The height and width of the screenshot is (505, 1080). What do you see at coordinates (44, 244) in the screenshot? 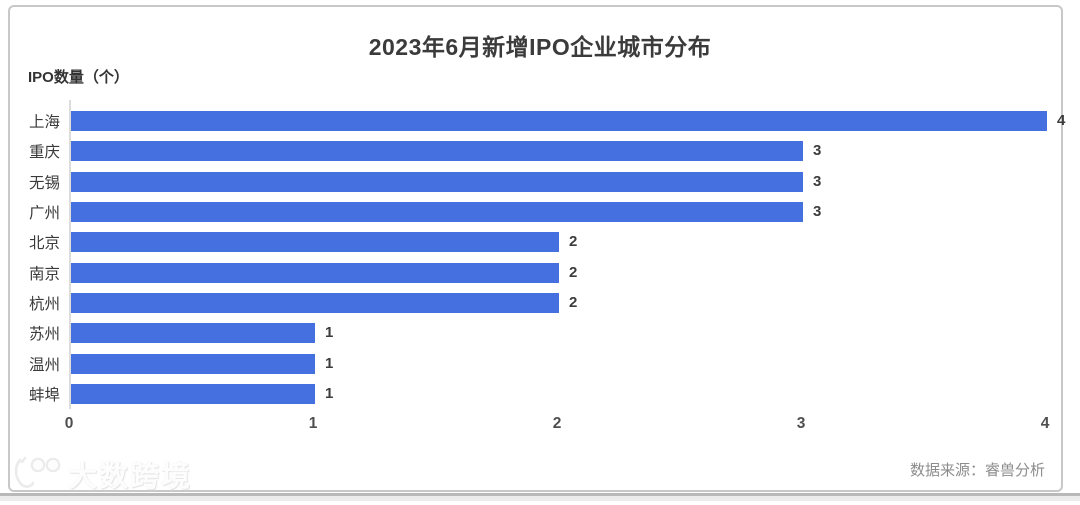
I see `category-label: 北京` at bounding box center [44, 244].